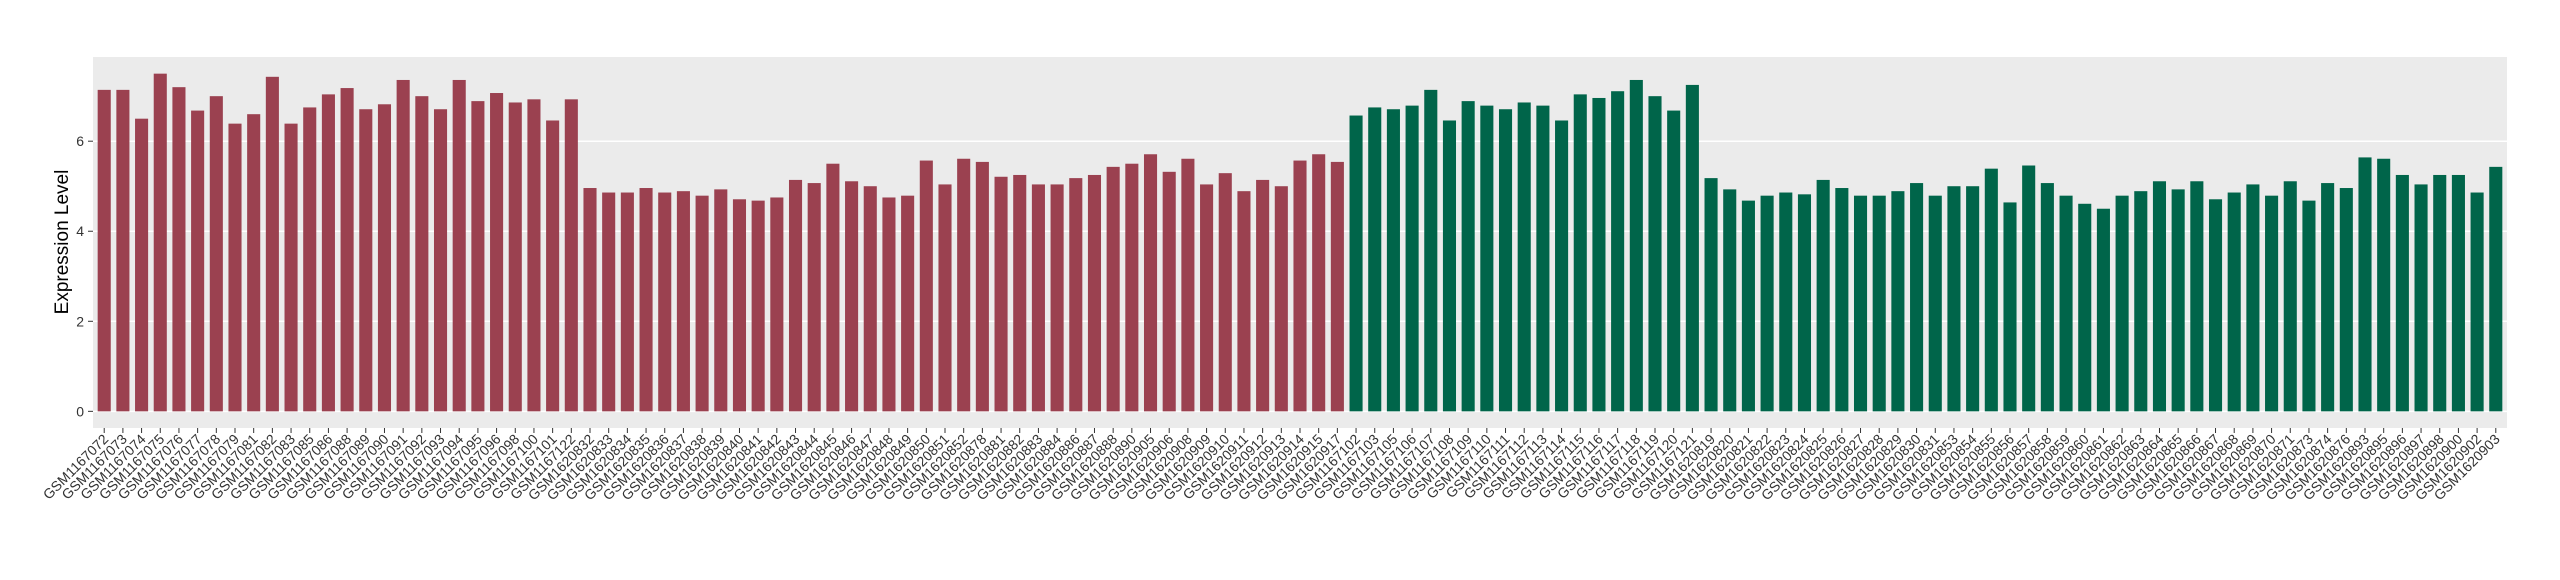  Describe the element at coordinates (80, 411) in the screenshot. I see `y-tick-label: 0` at that location.